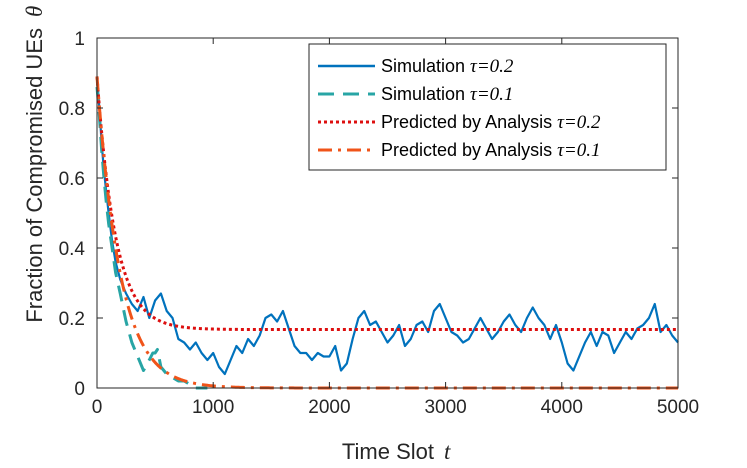 The height and width of the screenshot is (468, 747). Describe the element at coordinates (562, 407) in the screenshot. I see `x-tick-label: 4000` at that location.